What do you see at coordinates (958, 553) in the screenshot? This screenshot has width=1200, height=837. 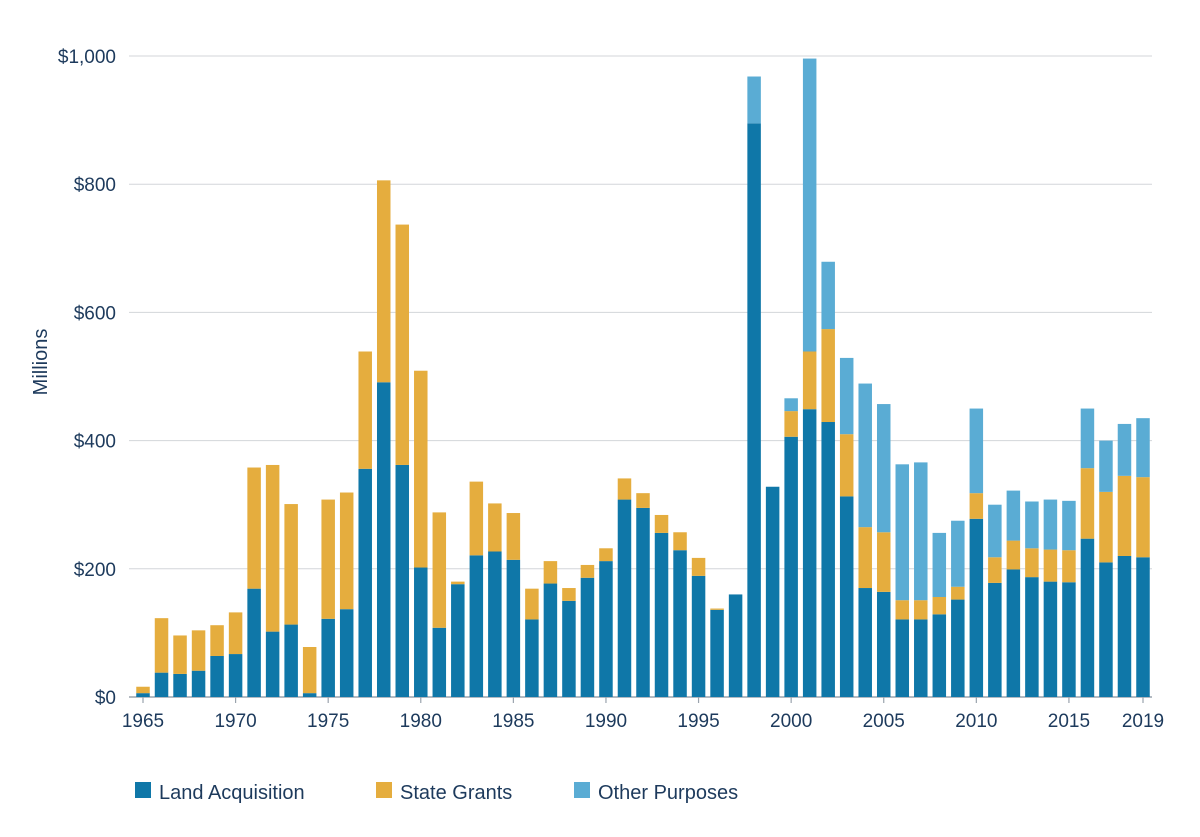 I see `bar-other-purposes-2009` at bounding box center [958, 553].